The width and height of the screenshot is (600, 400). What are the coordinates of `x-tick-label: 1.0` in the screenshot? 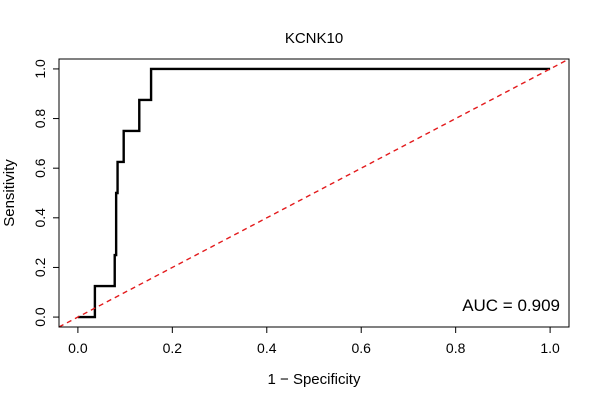 It's located at (550, 348).